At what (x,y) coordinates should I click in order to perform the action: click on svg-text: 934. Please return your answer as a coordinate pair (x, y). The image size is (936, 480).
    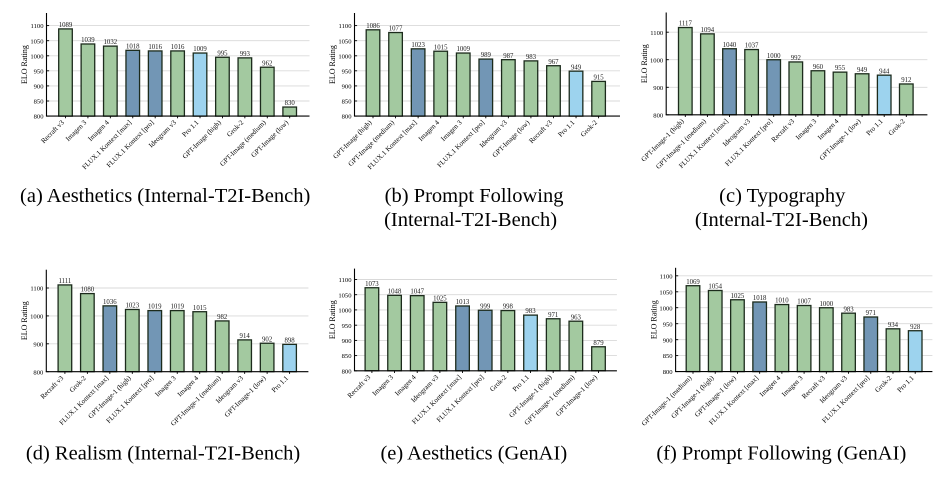
    Looking at the image, I should click on (893, 325).